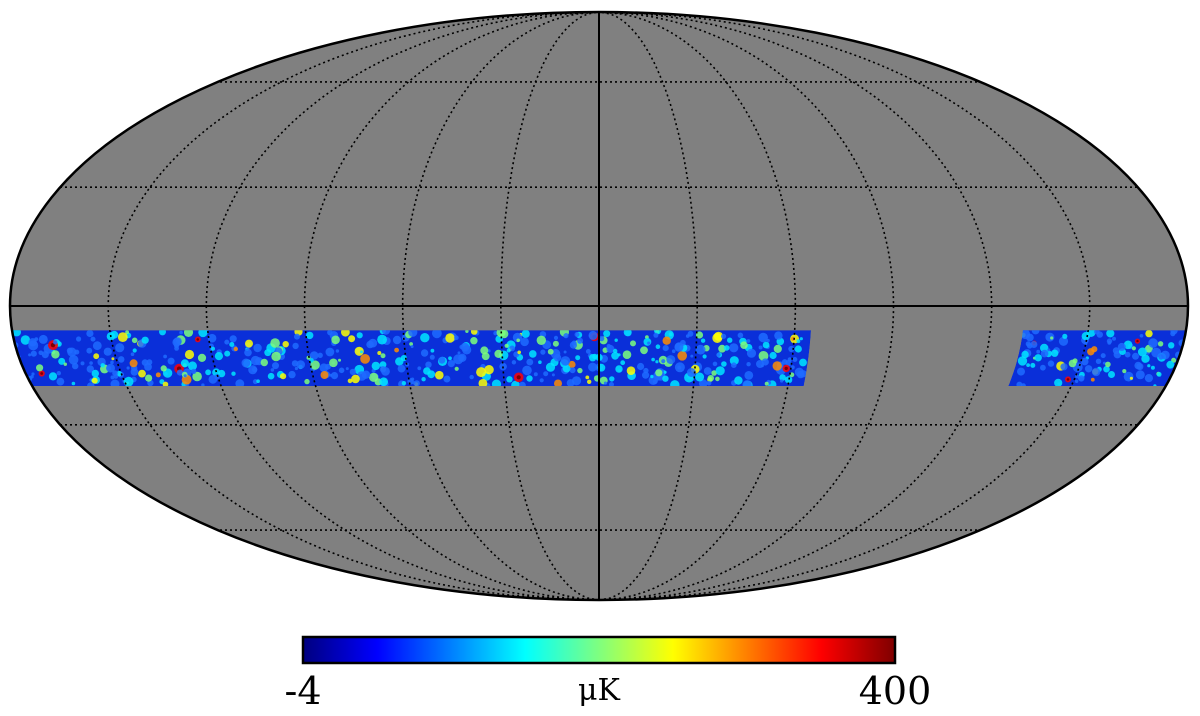 The image size is (1200, 716). I want to click on fluctuation-core, so click(42, 373).